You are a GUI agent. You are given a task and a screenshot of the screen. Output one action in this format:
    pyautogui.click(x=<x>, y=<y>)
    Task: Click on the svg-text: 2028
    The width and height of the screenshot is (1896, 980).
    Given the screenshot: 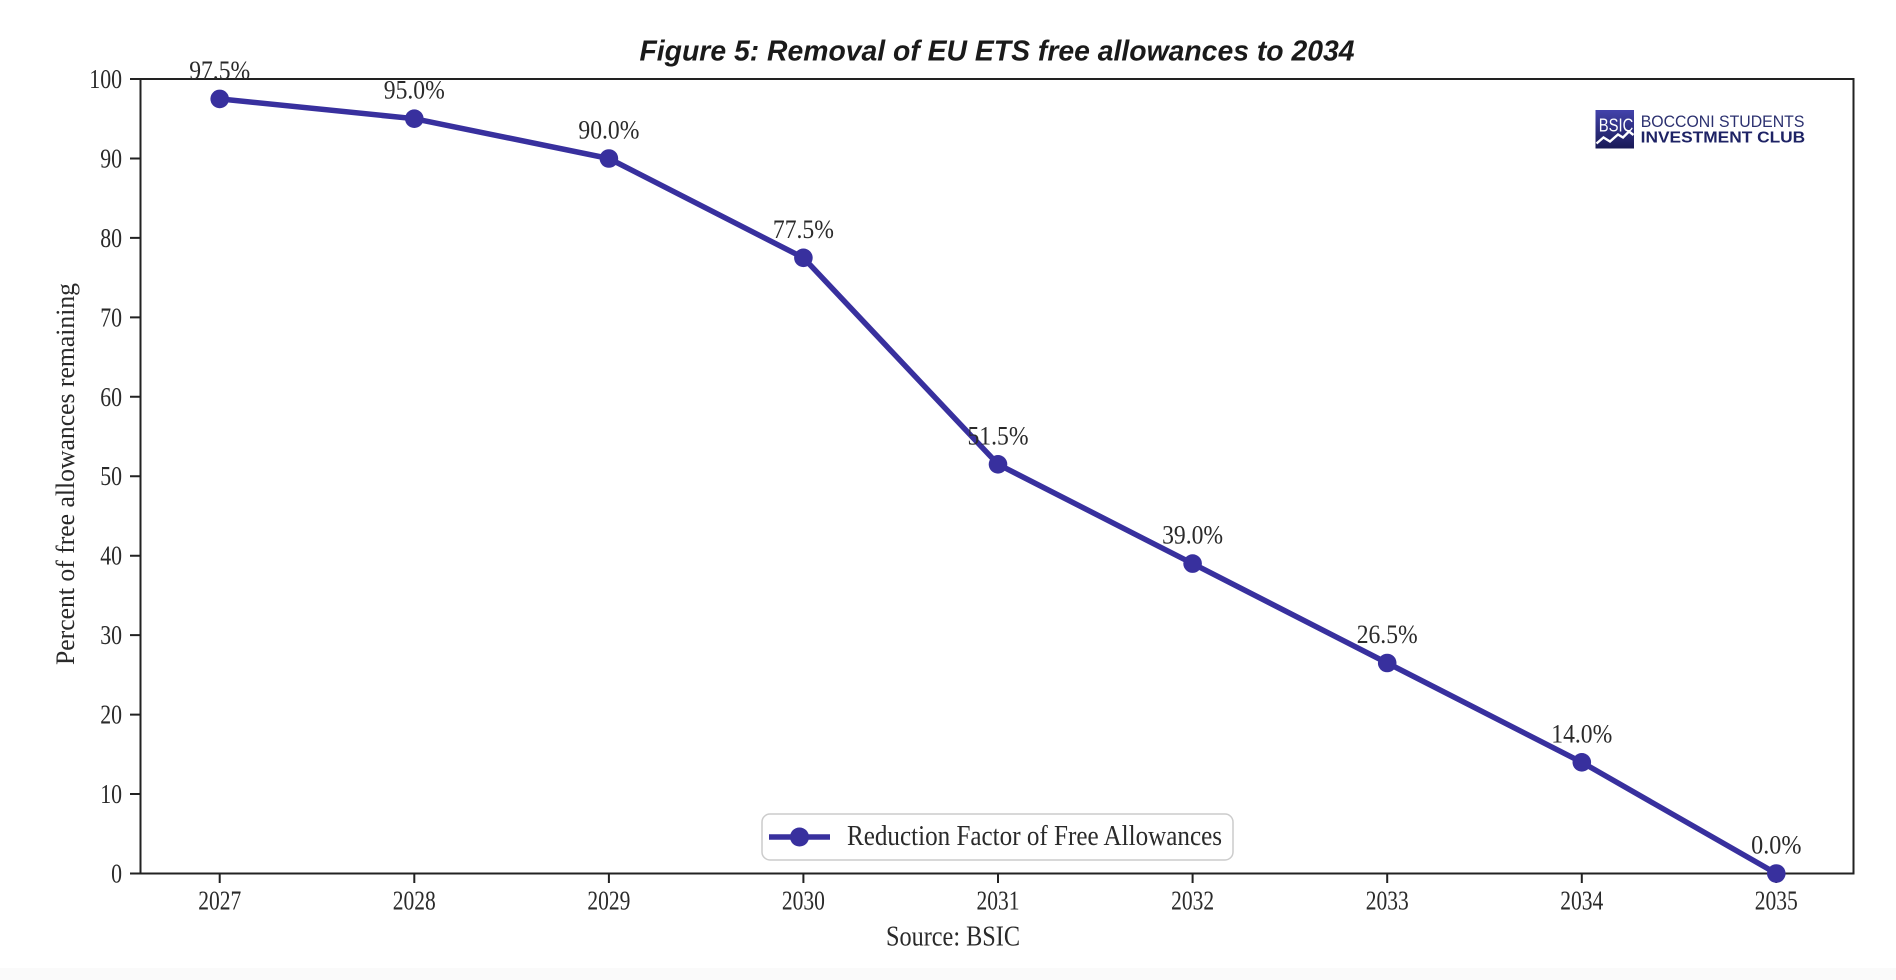 What is the action you would take?
    pyautogui.click(x=414, y=901)
    